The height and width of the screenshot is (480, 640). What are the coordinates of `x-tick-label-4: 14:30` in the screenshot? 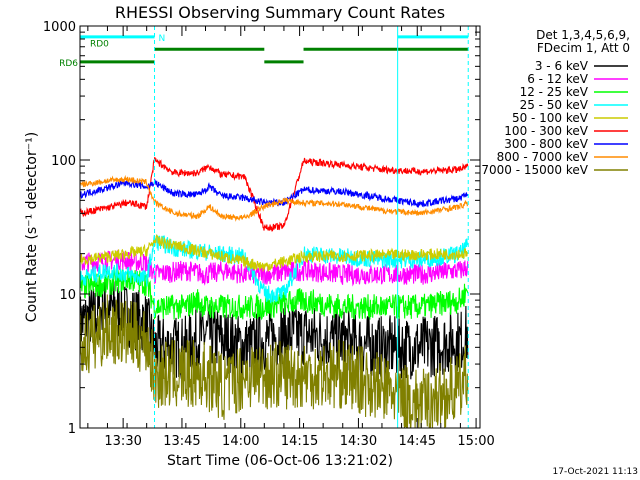 It's located at (358, 441).